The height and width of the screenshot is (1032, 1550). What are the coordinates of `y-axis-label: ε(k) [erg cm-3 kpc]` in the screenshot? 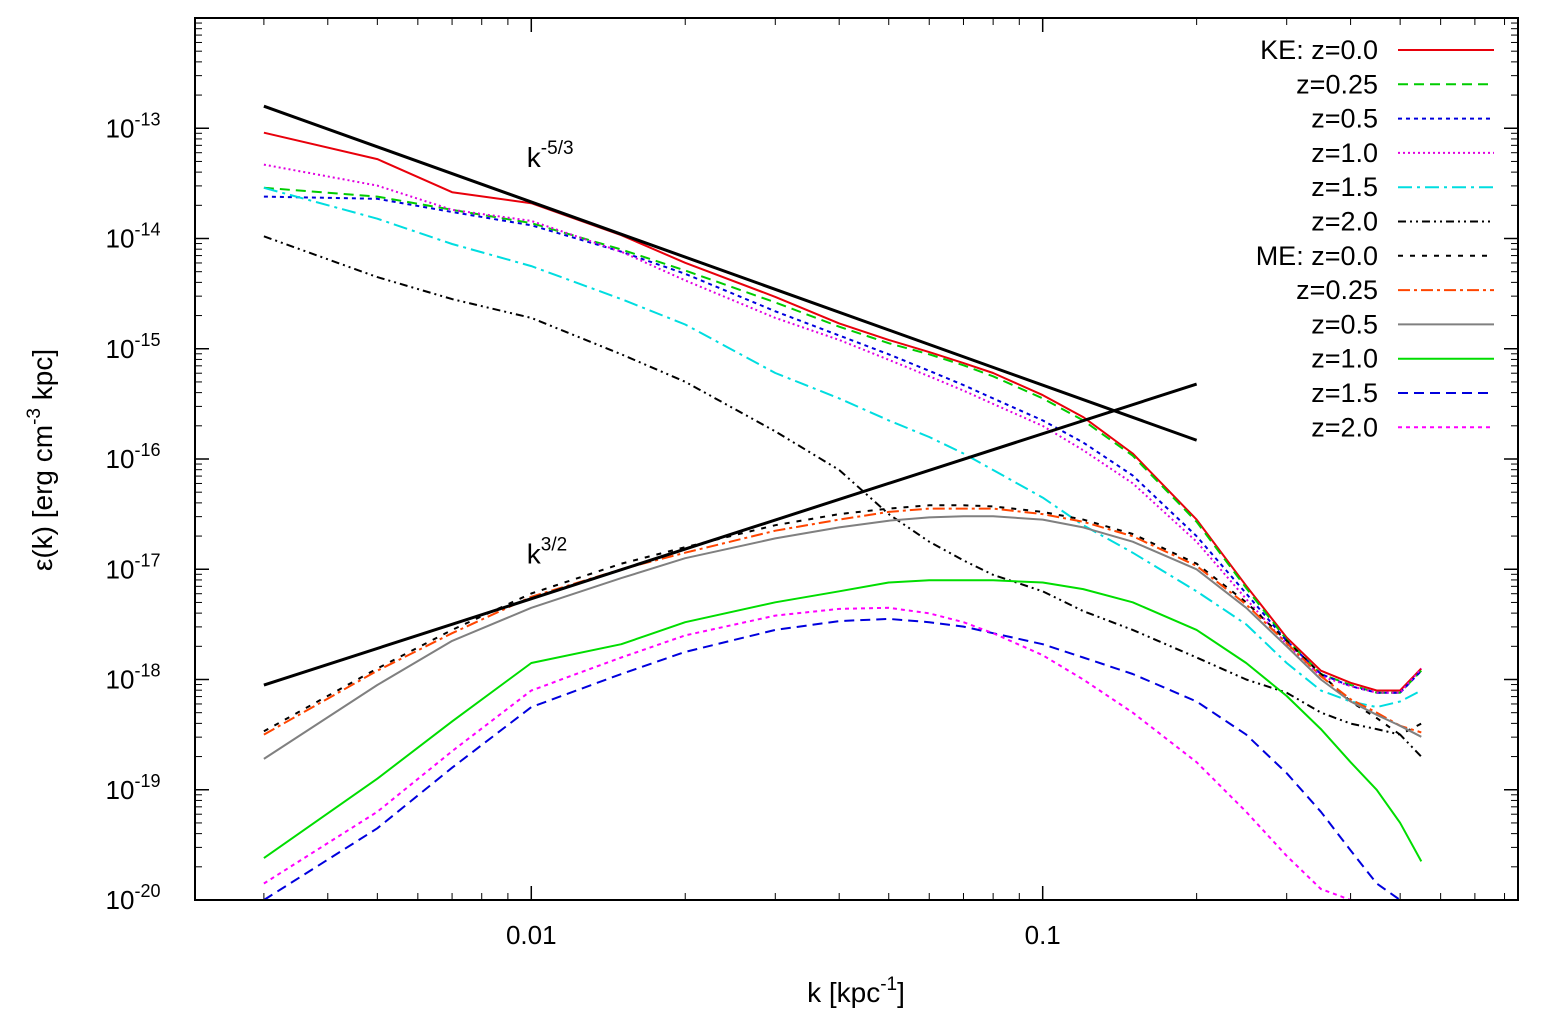 It's located at (41, 460).